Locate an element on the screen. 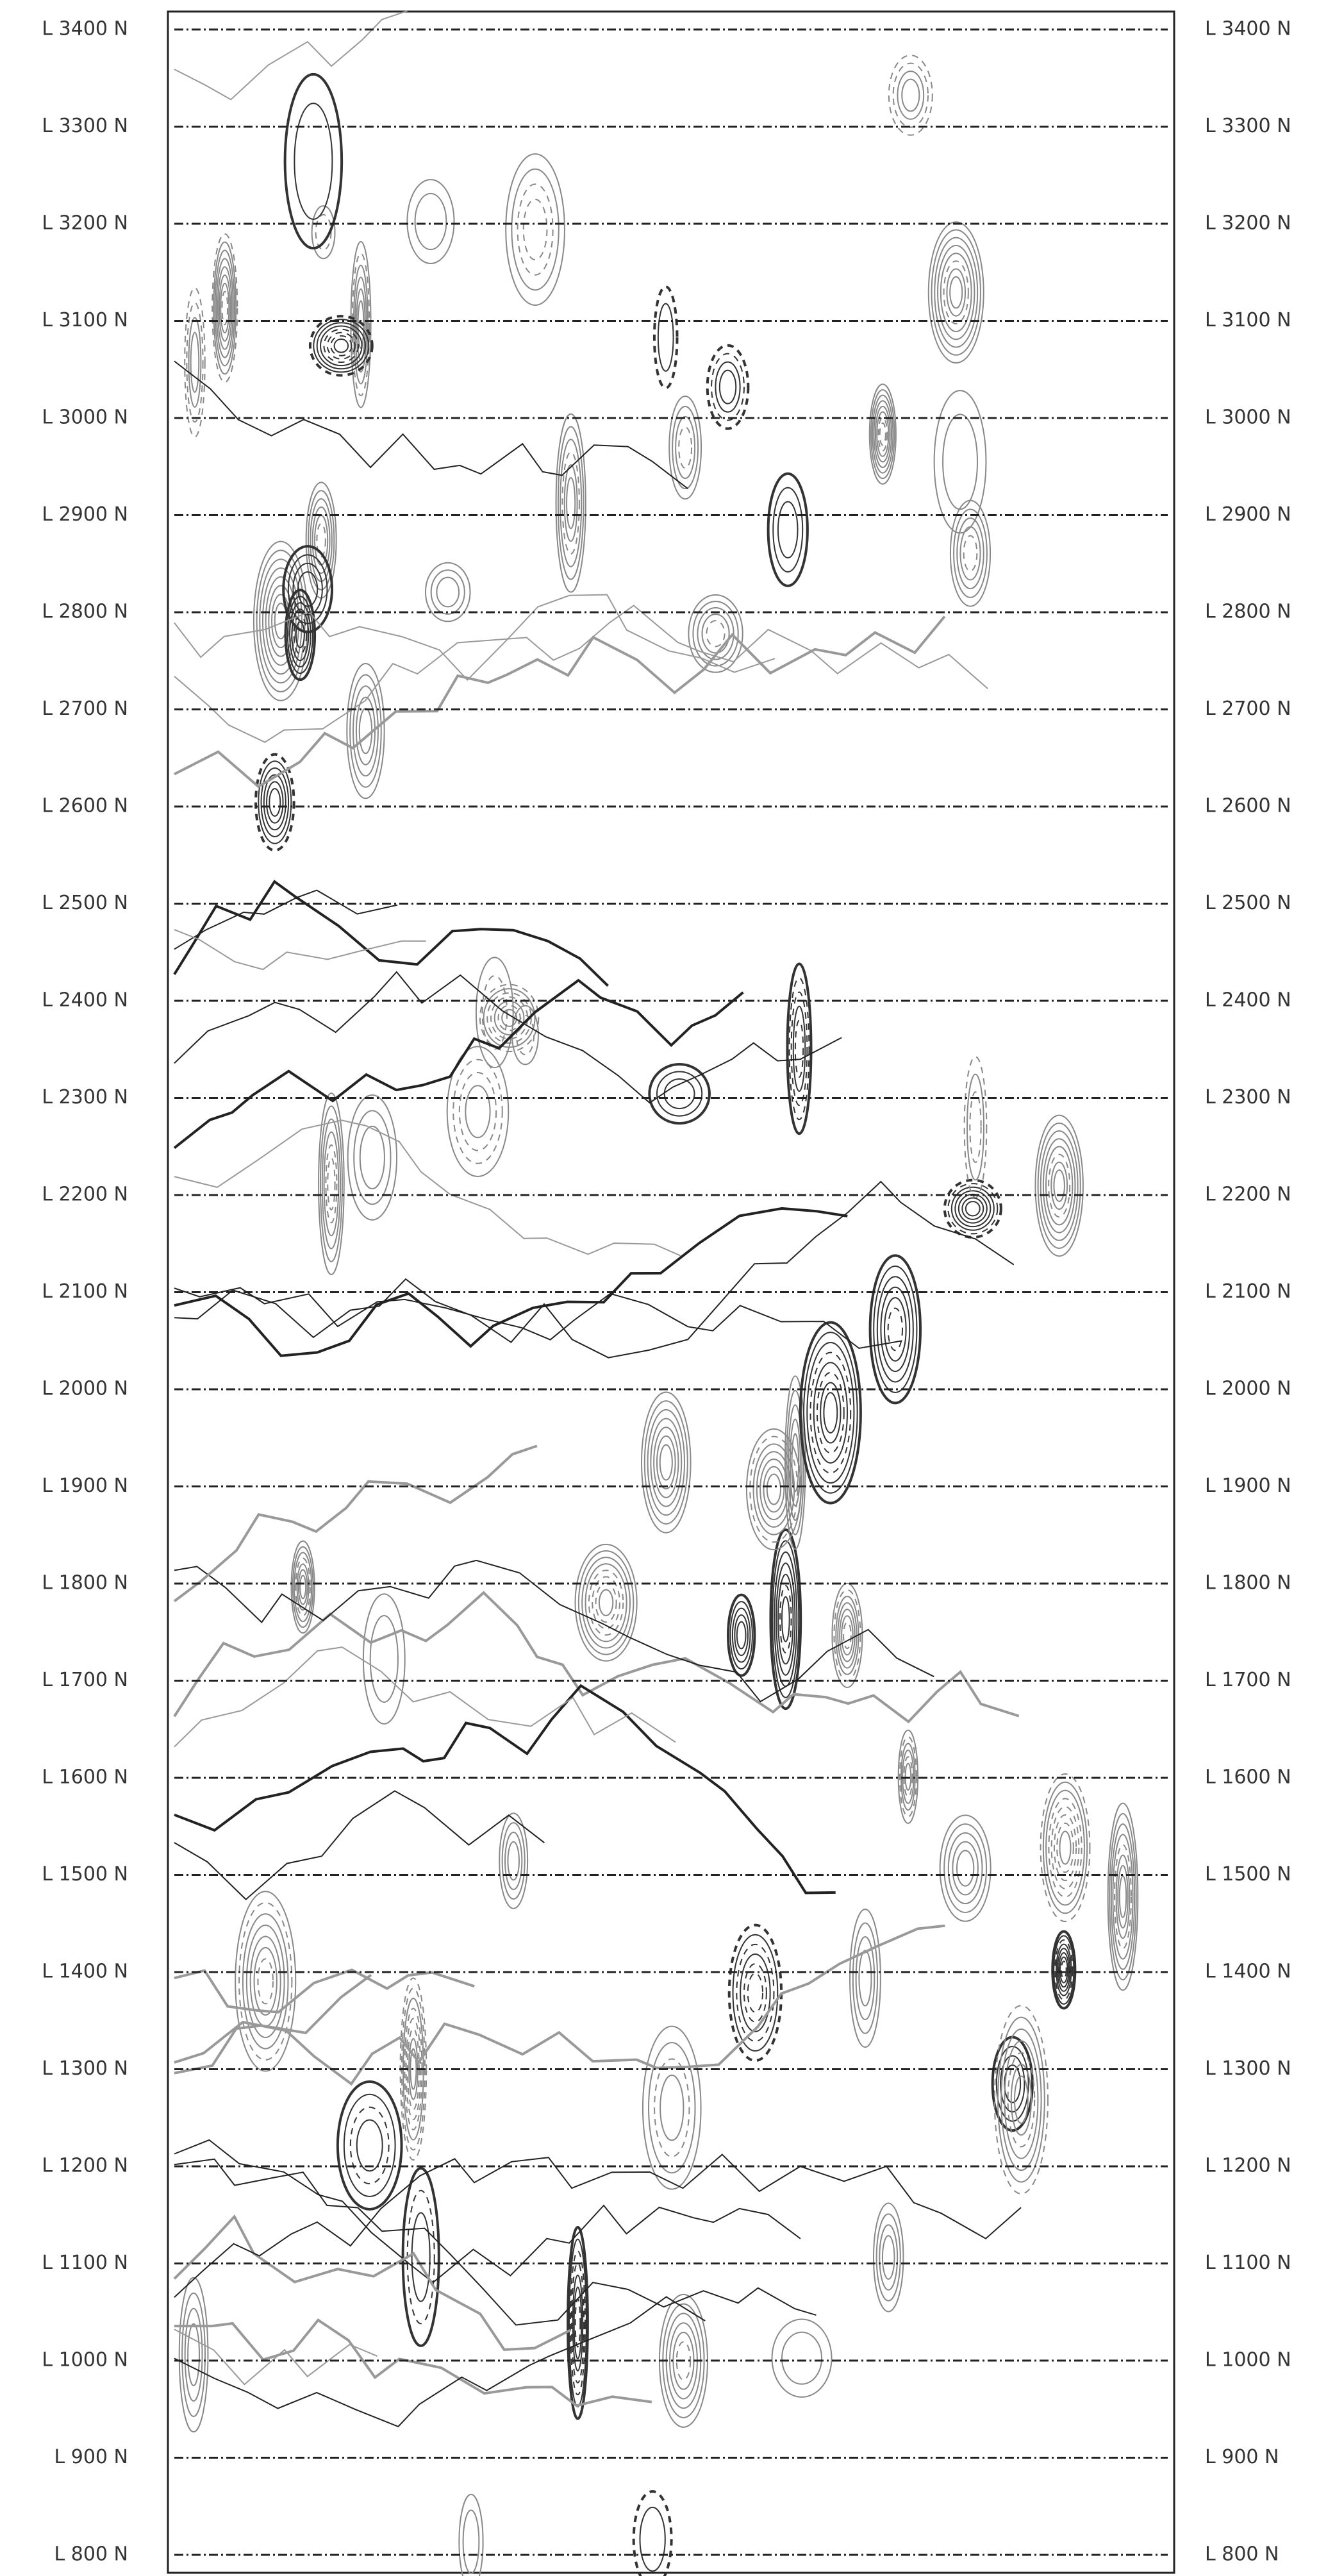 The image size is (1319, 2576). line-label-left: L 3300 N is located at coordinates (85, 126).